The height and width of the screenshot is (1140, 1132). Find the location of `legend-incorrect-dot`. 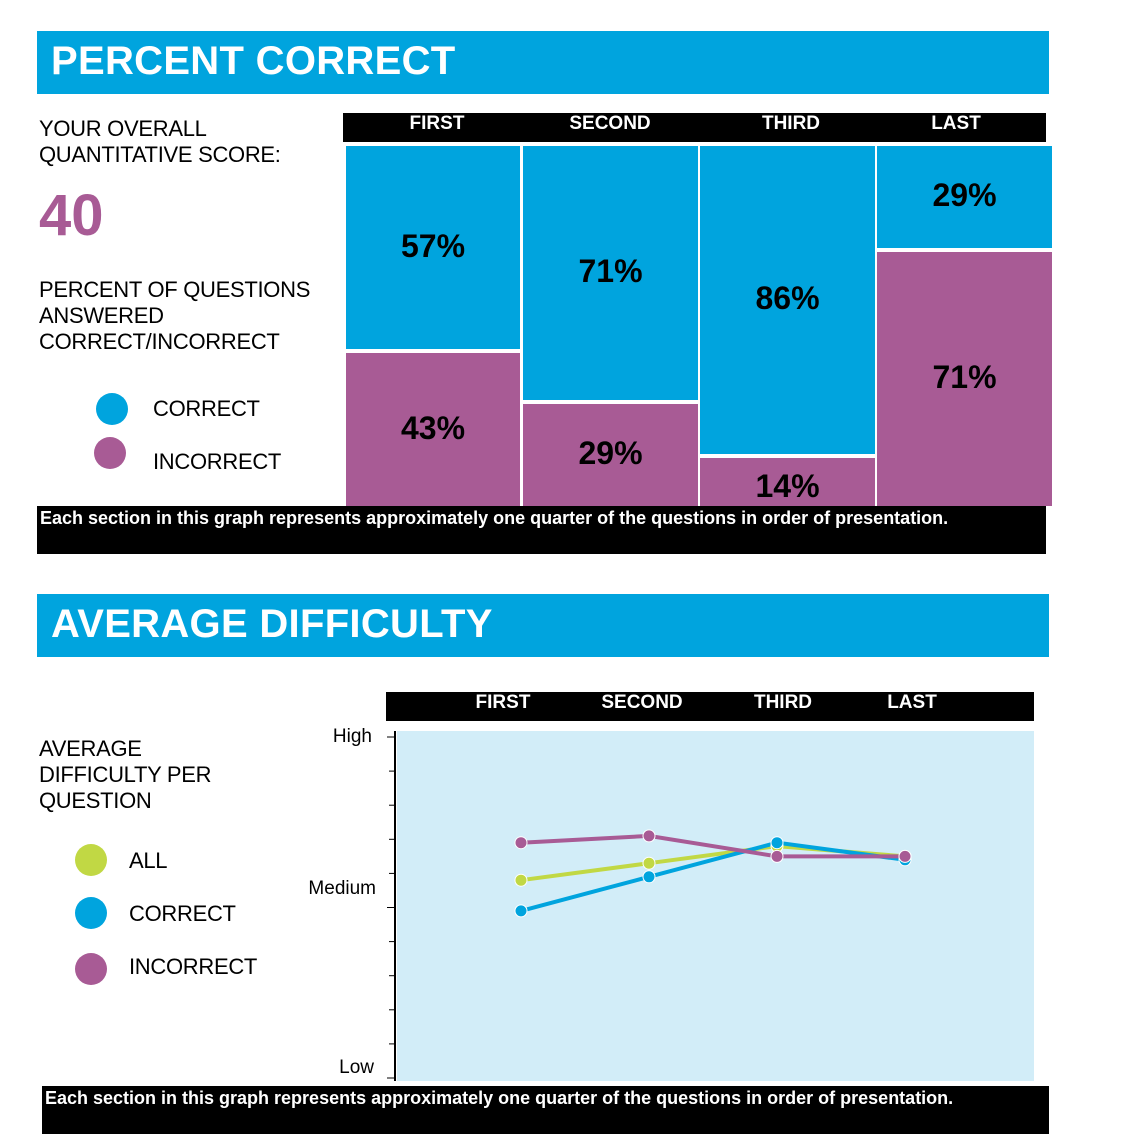

legend-incorrect-dot is located at coordinates (110, 453).